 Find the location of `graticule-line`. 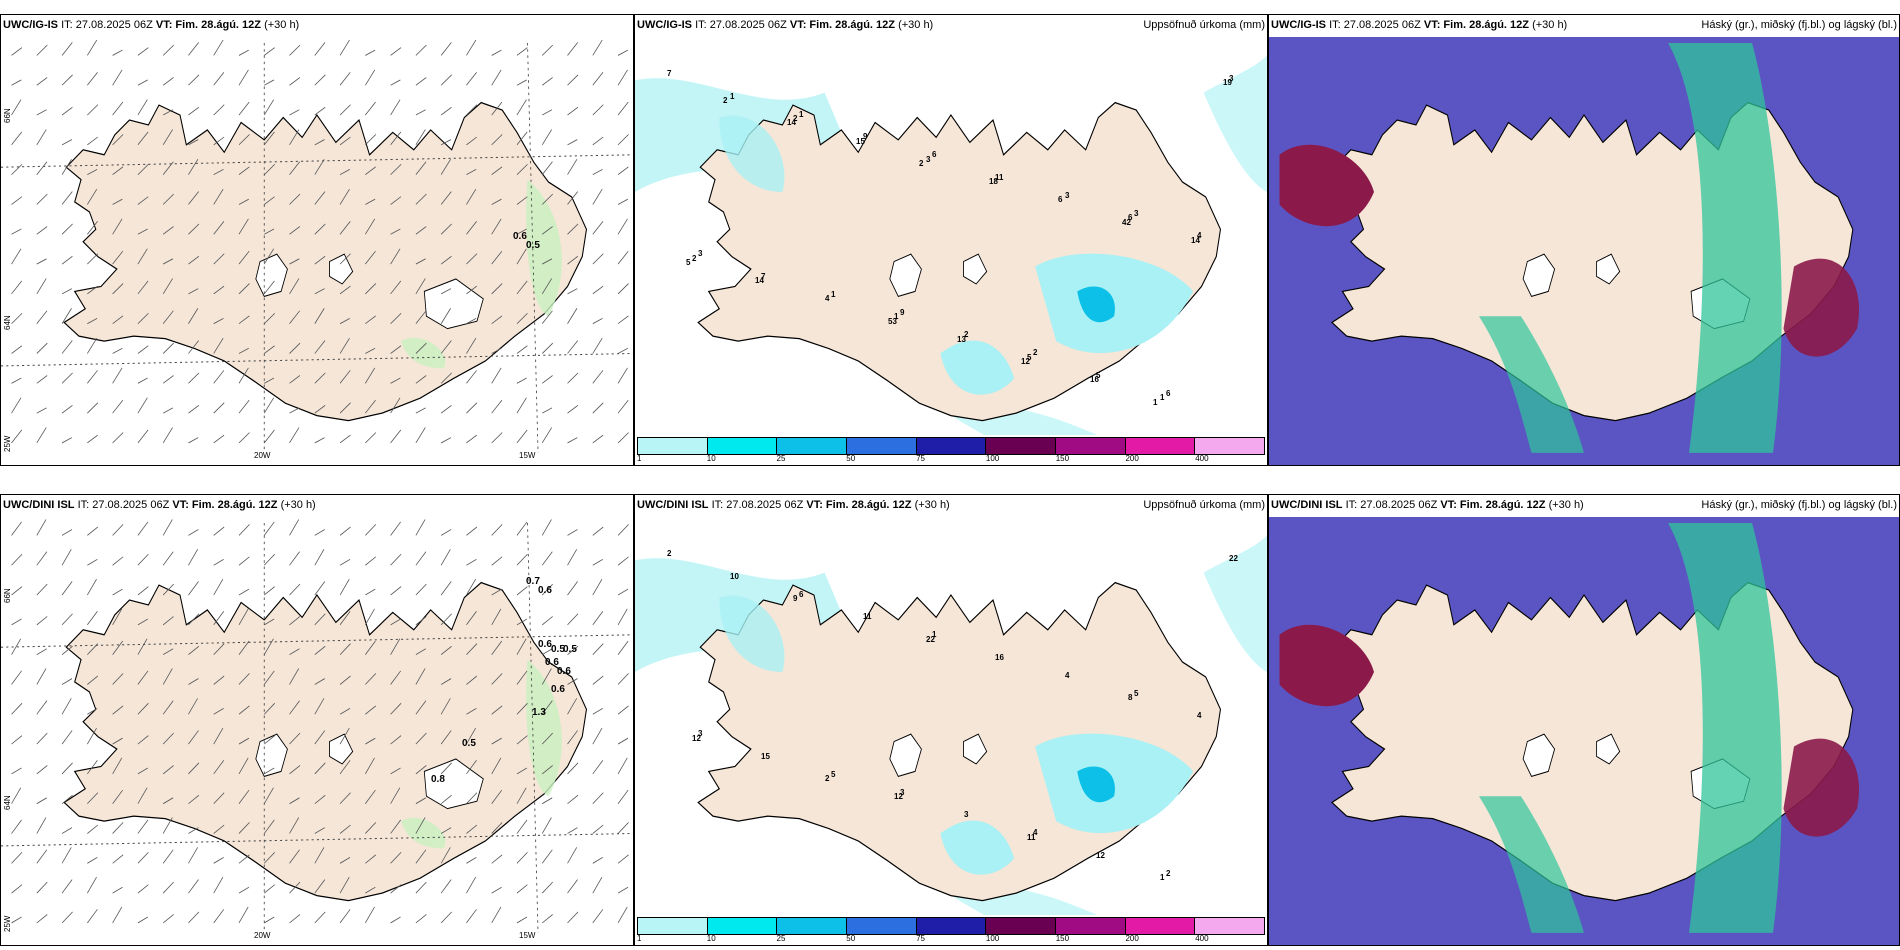

graticule-line is located at coordinates (533, 727).